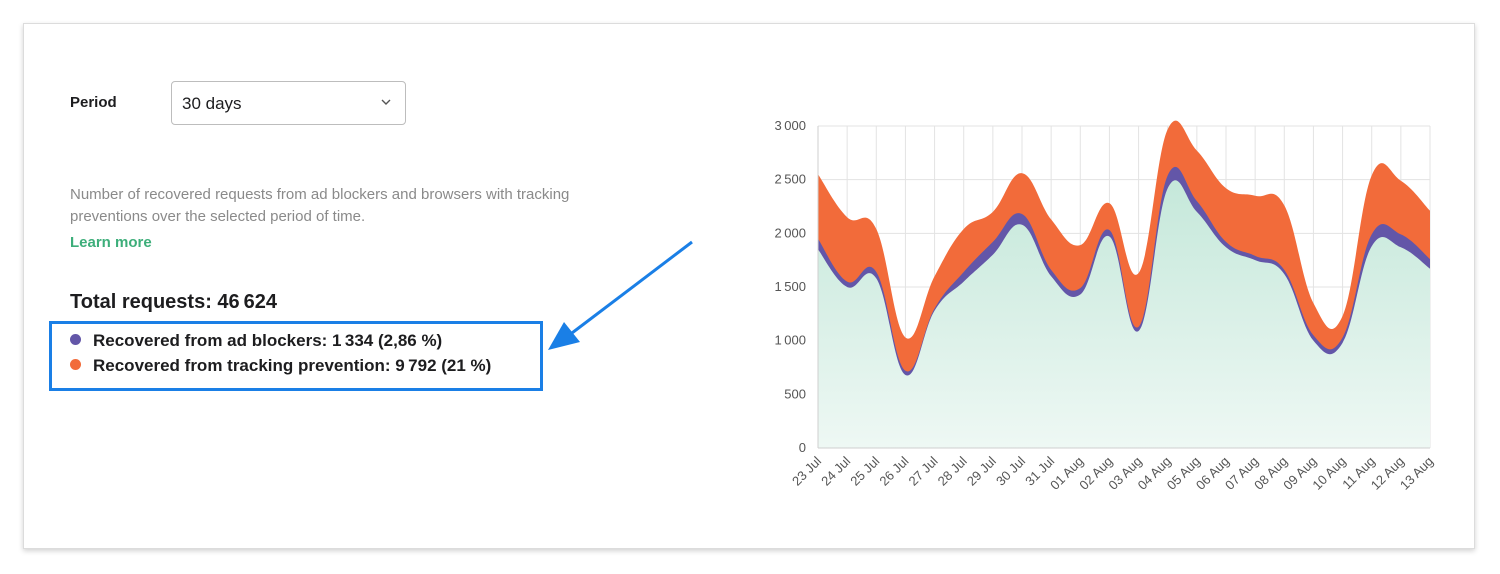 This screenshot has width=1500, height=574. I want to click on x-tick-label-7: 30 Jul, so click(1010, 470).